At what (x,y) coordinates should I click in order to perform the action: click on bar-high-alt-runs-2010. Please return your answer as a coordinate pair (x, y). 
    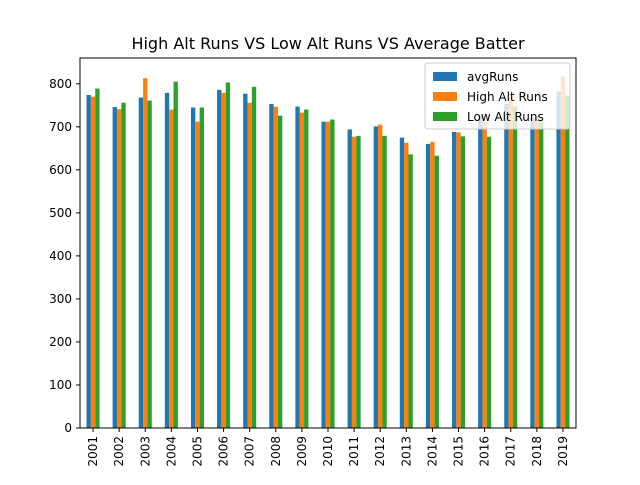
    Looking at the image, I should click on (328, 275).